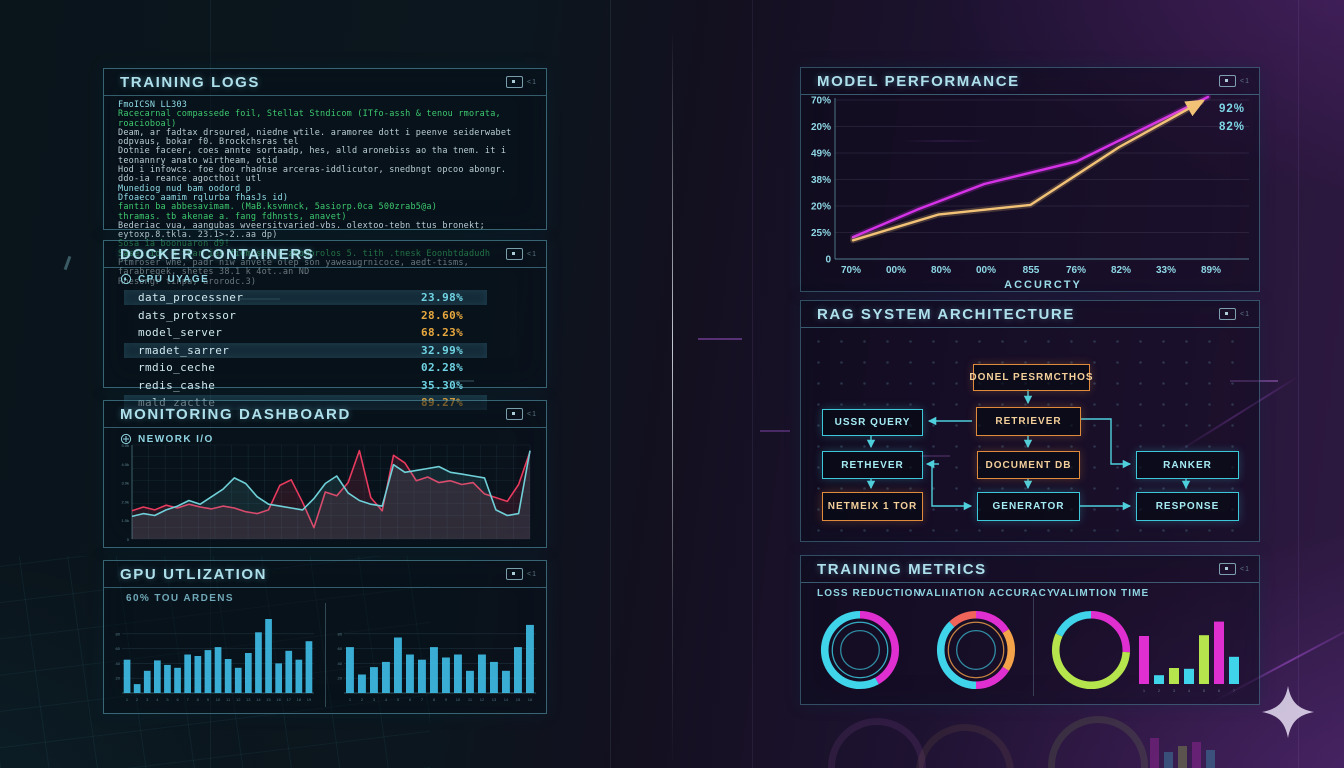  Describe the element at coordinates (976, 650) in the screenshot. I see `donut-segment` at that location.